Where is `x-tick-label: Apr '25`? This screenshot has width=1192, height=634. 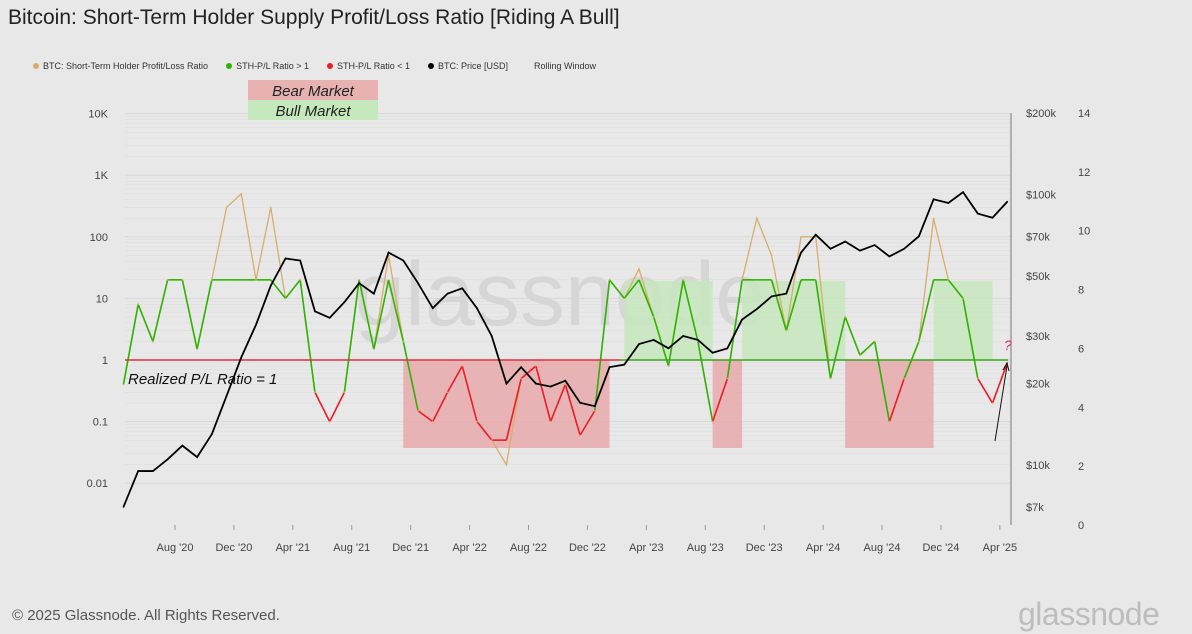
x-tick-label: Apr '25 is located at coordinates (1000, 548).